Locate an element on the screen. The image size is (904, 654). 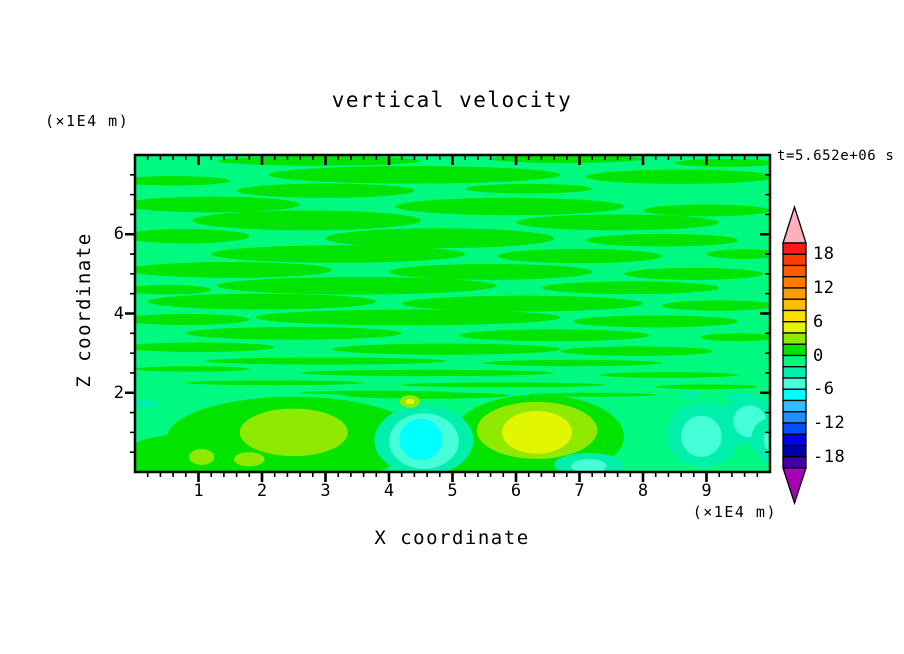
time-annotation: t=5.652e+06 s is located at coordinates (836, 156).